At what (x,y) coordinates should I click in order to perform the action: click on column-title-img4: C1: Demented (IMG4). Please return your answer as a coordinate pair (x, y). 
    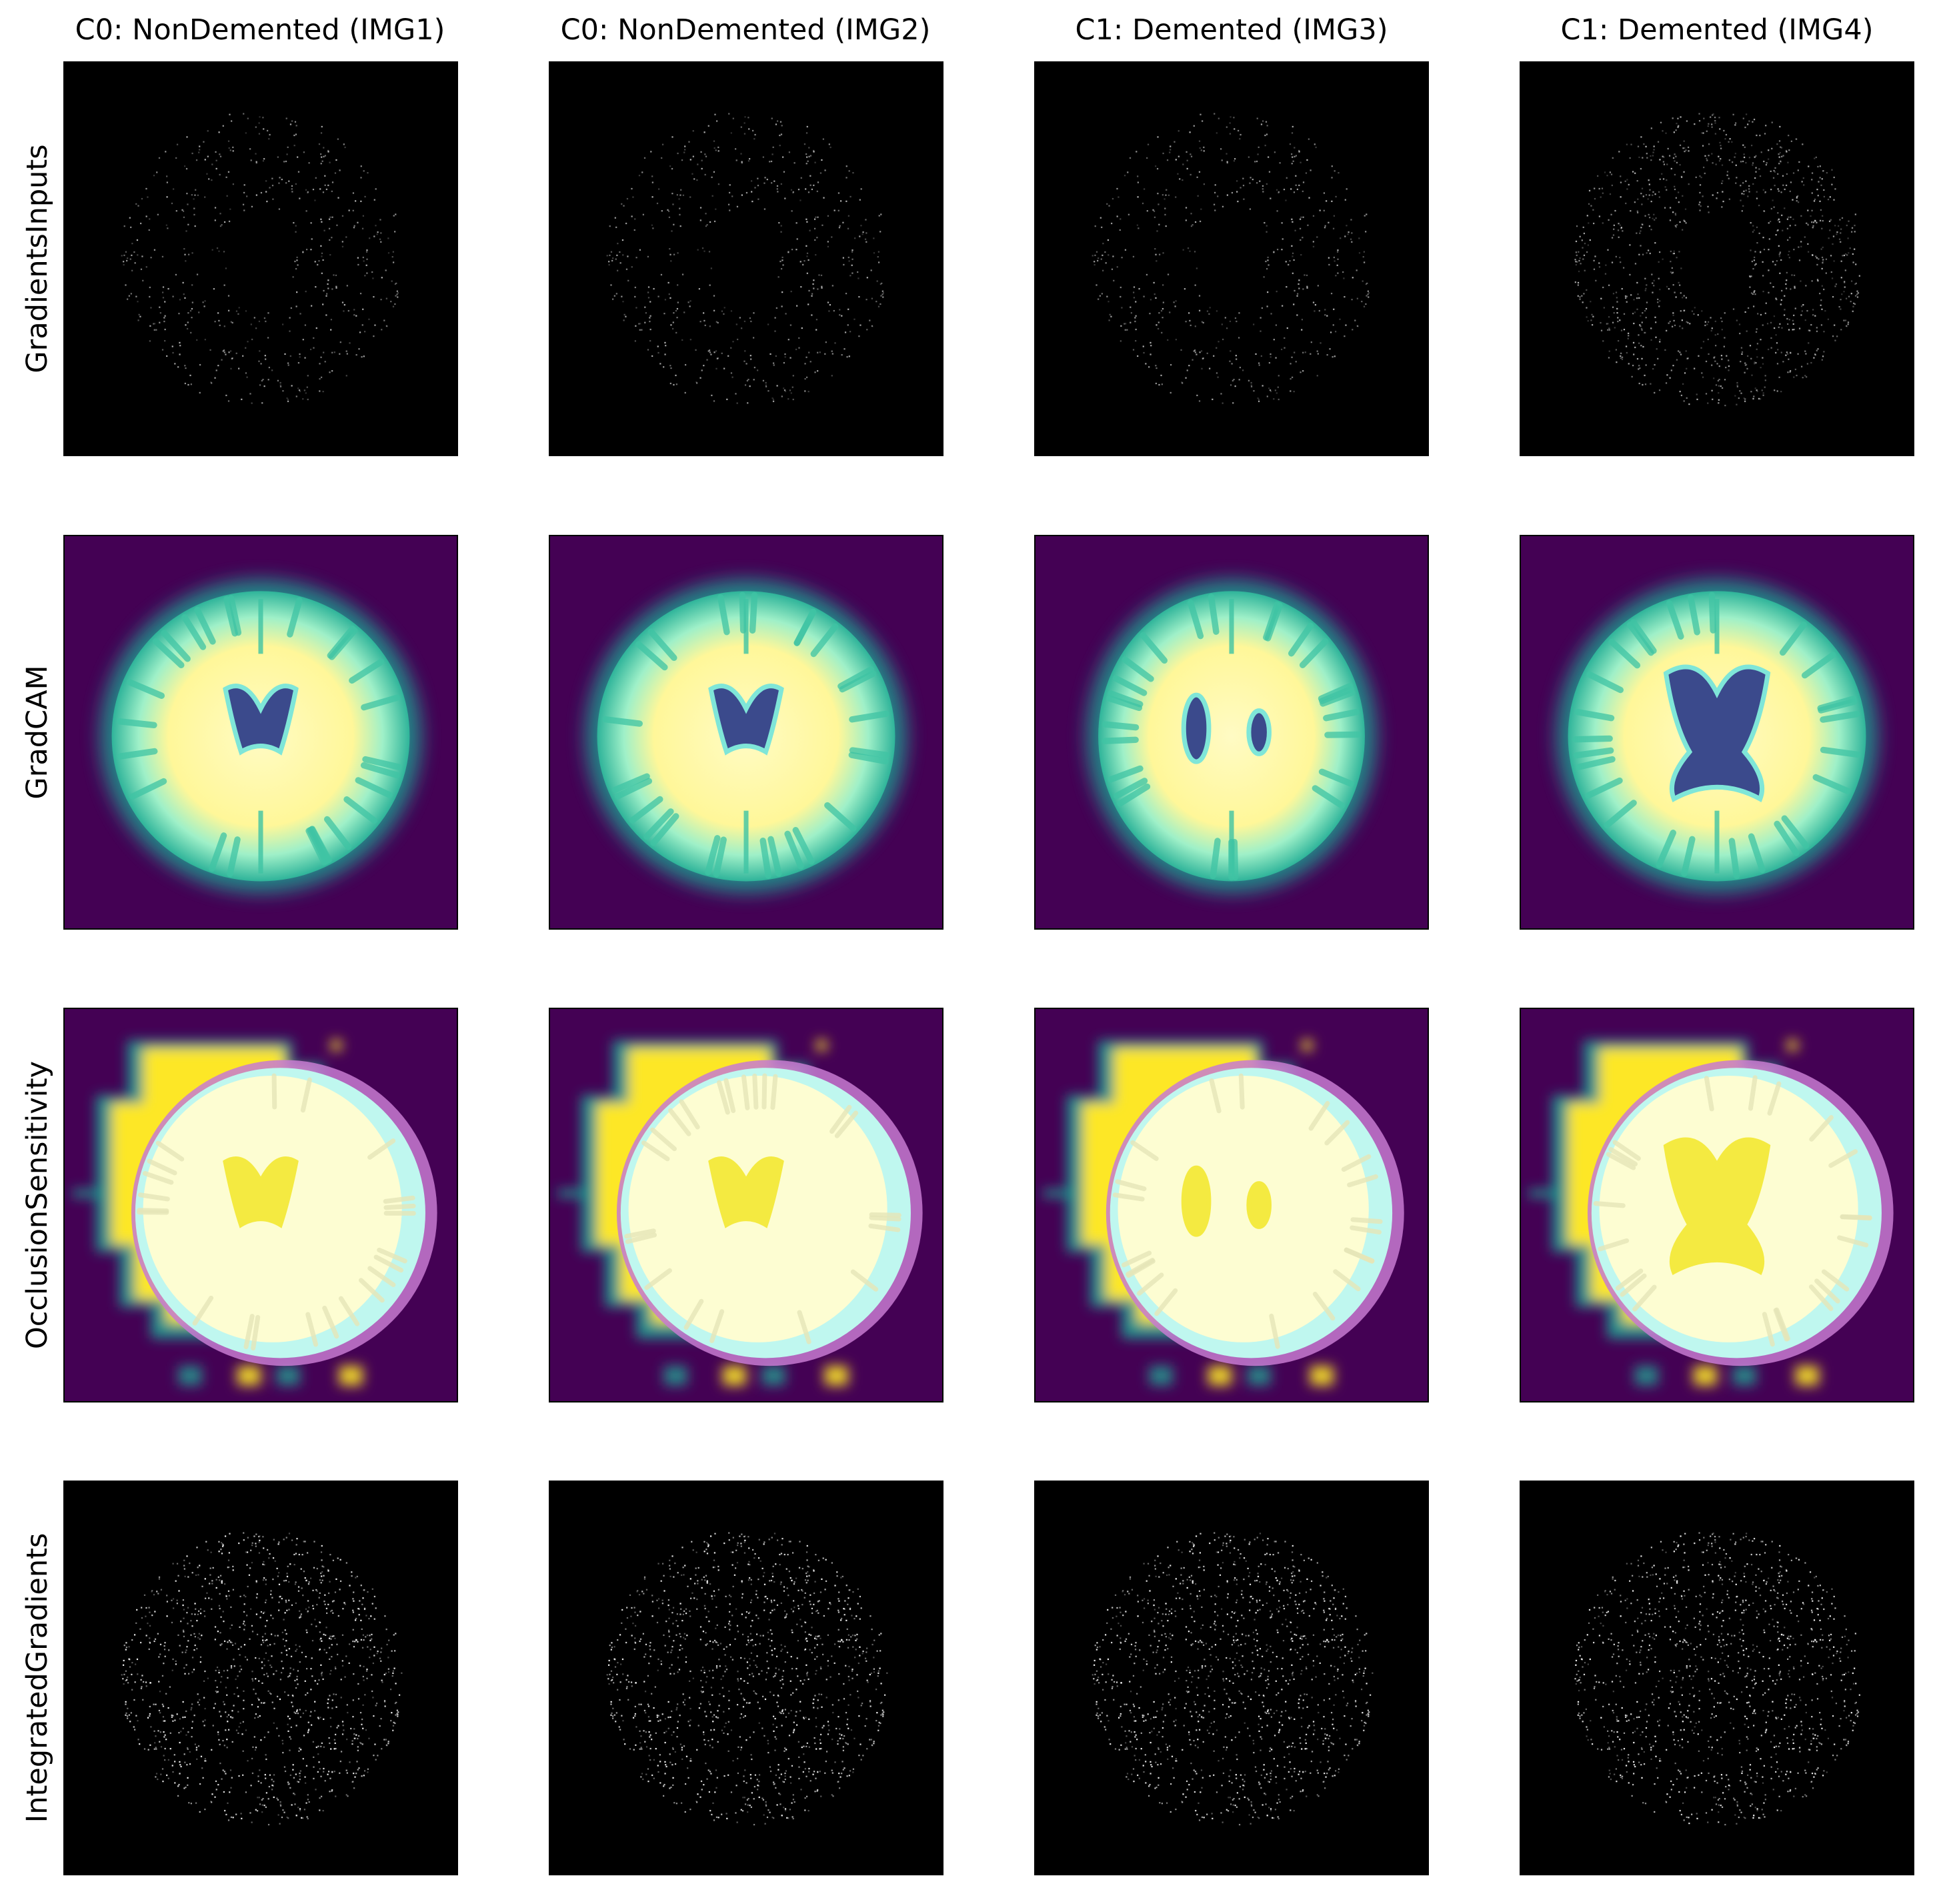
    Looking at the image, I should click on (1717, 30).